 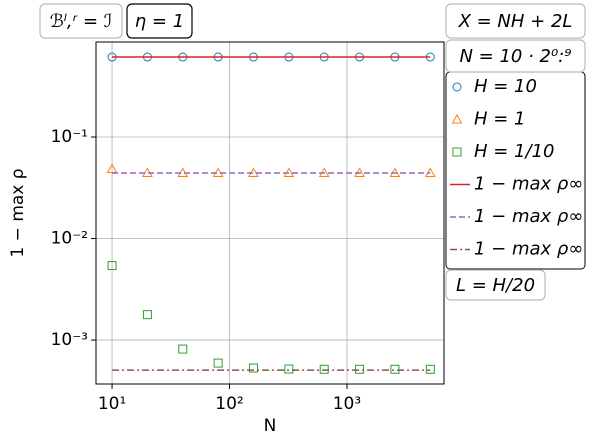 What do you see at coordinates (514, 151) in the screenshot?
I see `legend-label: H = 1/10` at bounding box center [514, 151].